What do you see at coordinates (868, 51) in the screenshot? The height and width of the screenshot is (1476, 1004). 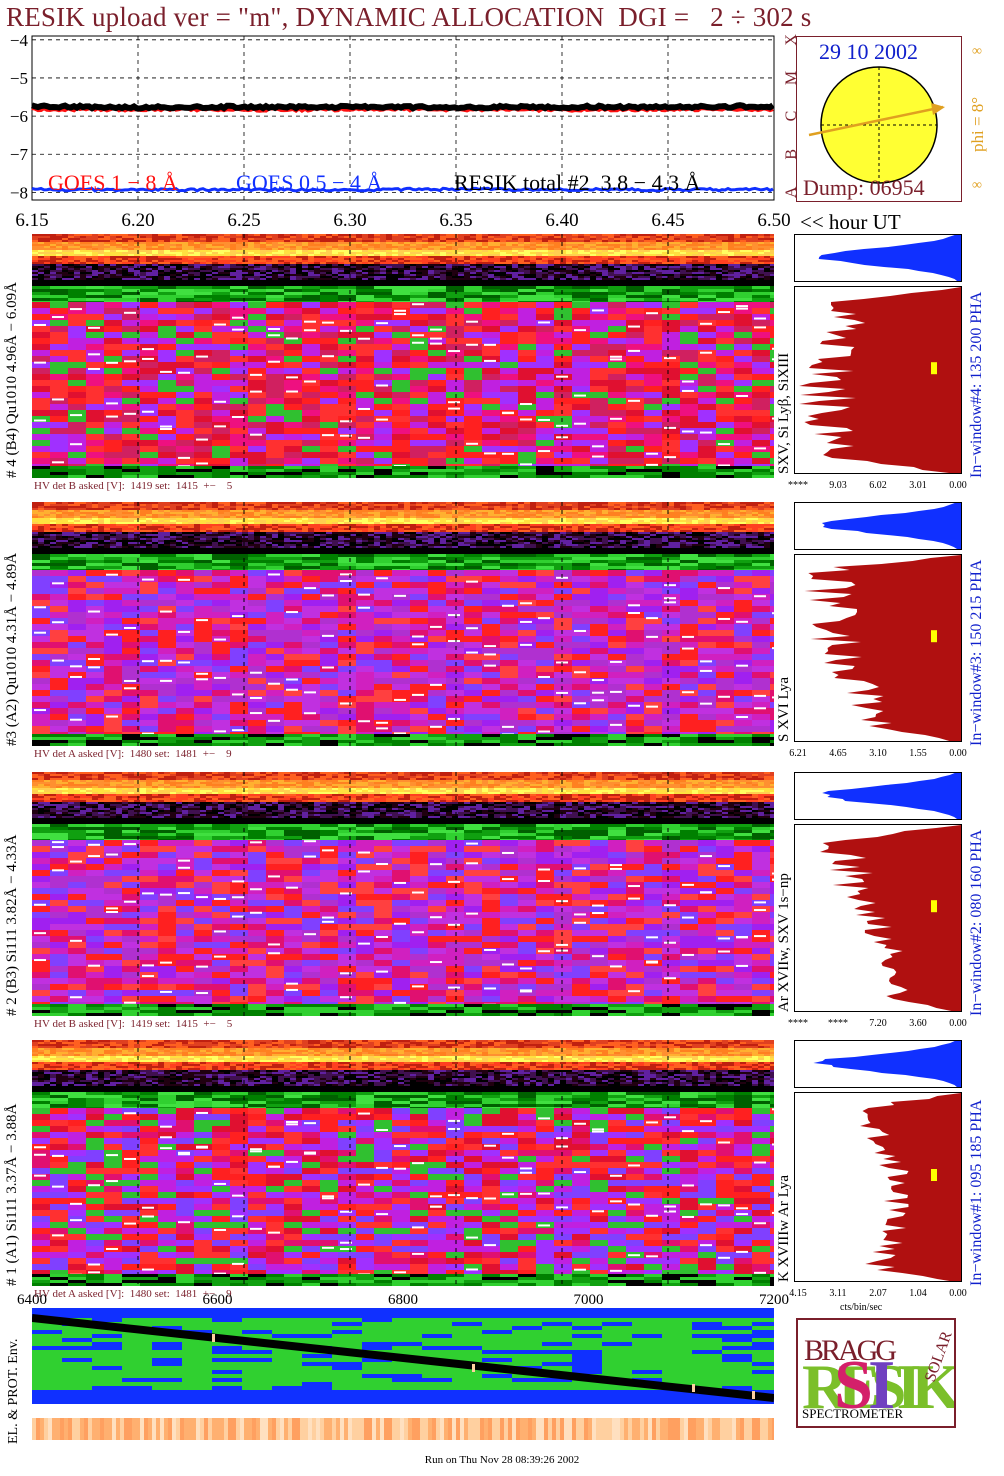 I see `observation-date: 29 10 2002` at bounding box center [868, 51].